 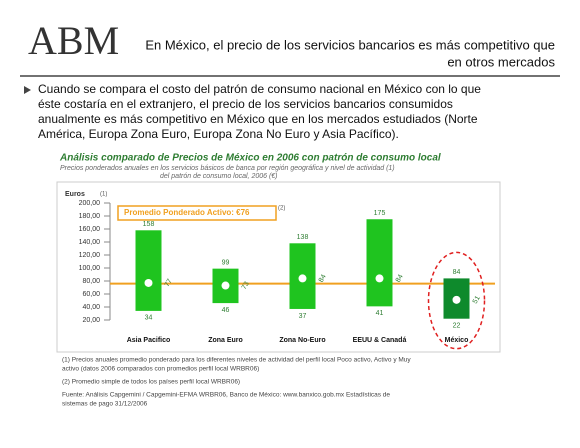 I want to click on x-tick-label: Zona No-Euro, so click(x=302, y=340).